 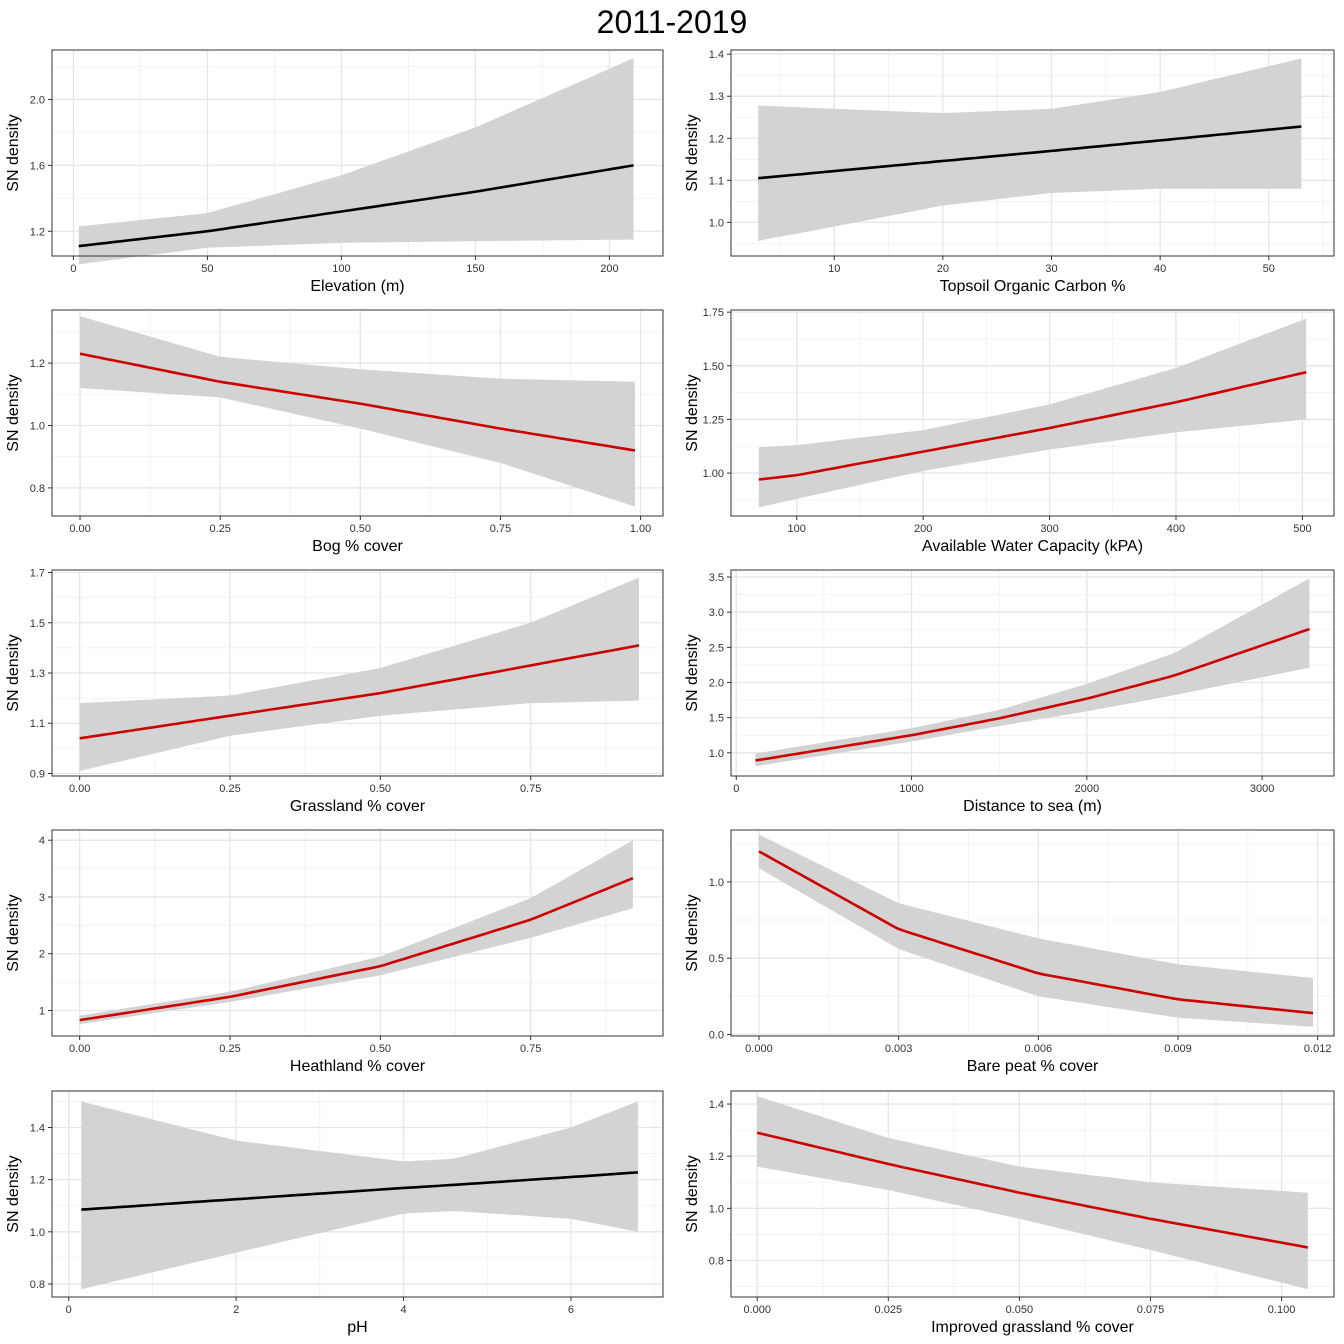 I want to click on y-tick-label: 1.50, so click(x=713, y=367).